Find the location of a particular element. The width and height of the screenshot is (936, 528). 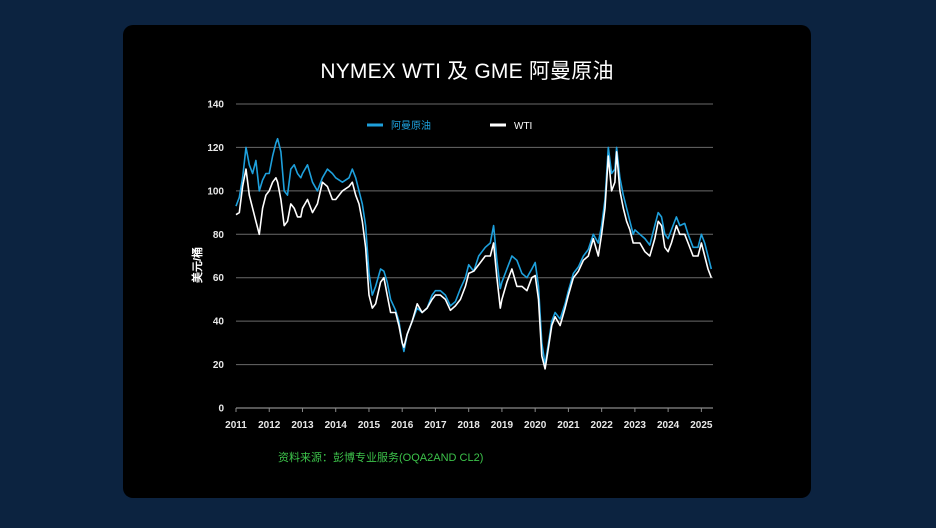

x-tick-label: 2021 is located at coordinates (568, 425).